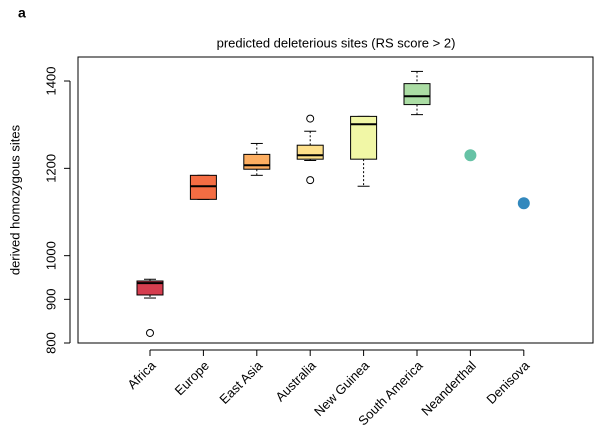  I want to click on x-tick-label: Neanderthal, so click(448, 388).